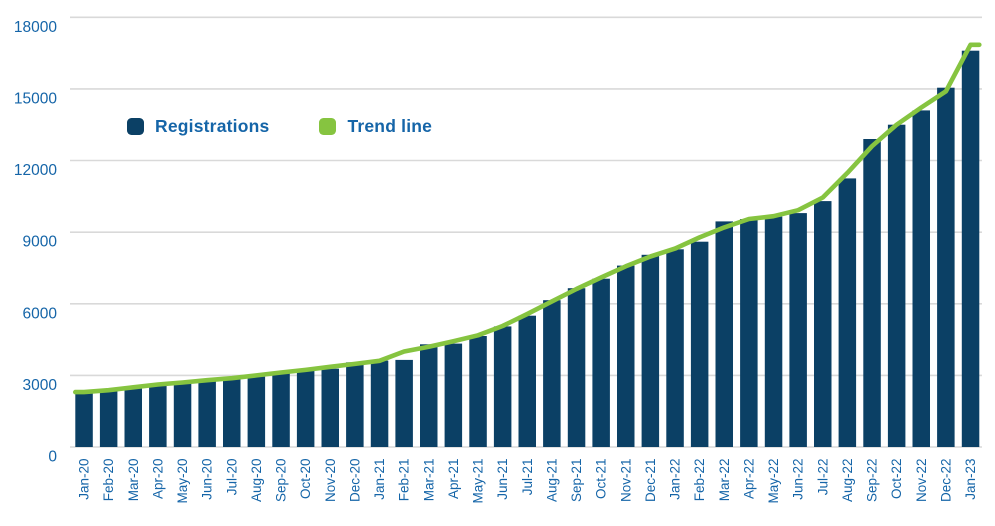  I want to click on x-axis-tick-label: Aug-22, so click(847, 481).